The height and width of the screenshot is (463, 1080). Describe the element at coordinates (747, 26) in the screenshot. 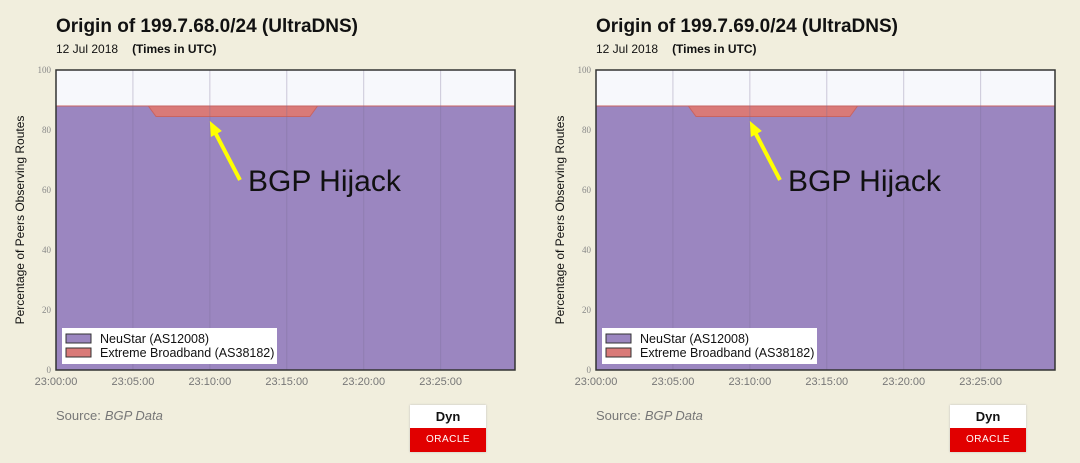

I see `chart-title: Origin of 199.7.69.0/24 (UltraDNS)` at that location.